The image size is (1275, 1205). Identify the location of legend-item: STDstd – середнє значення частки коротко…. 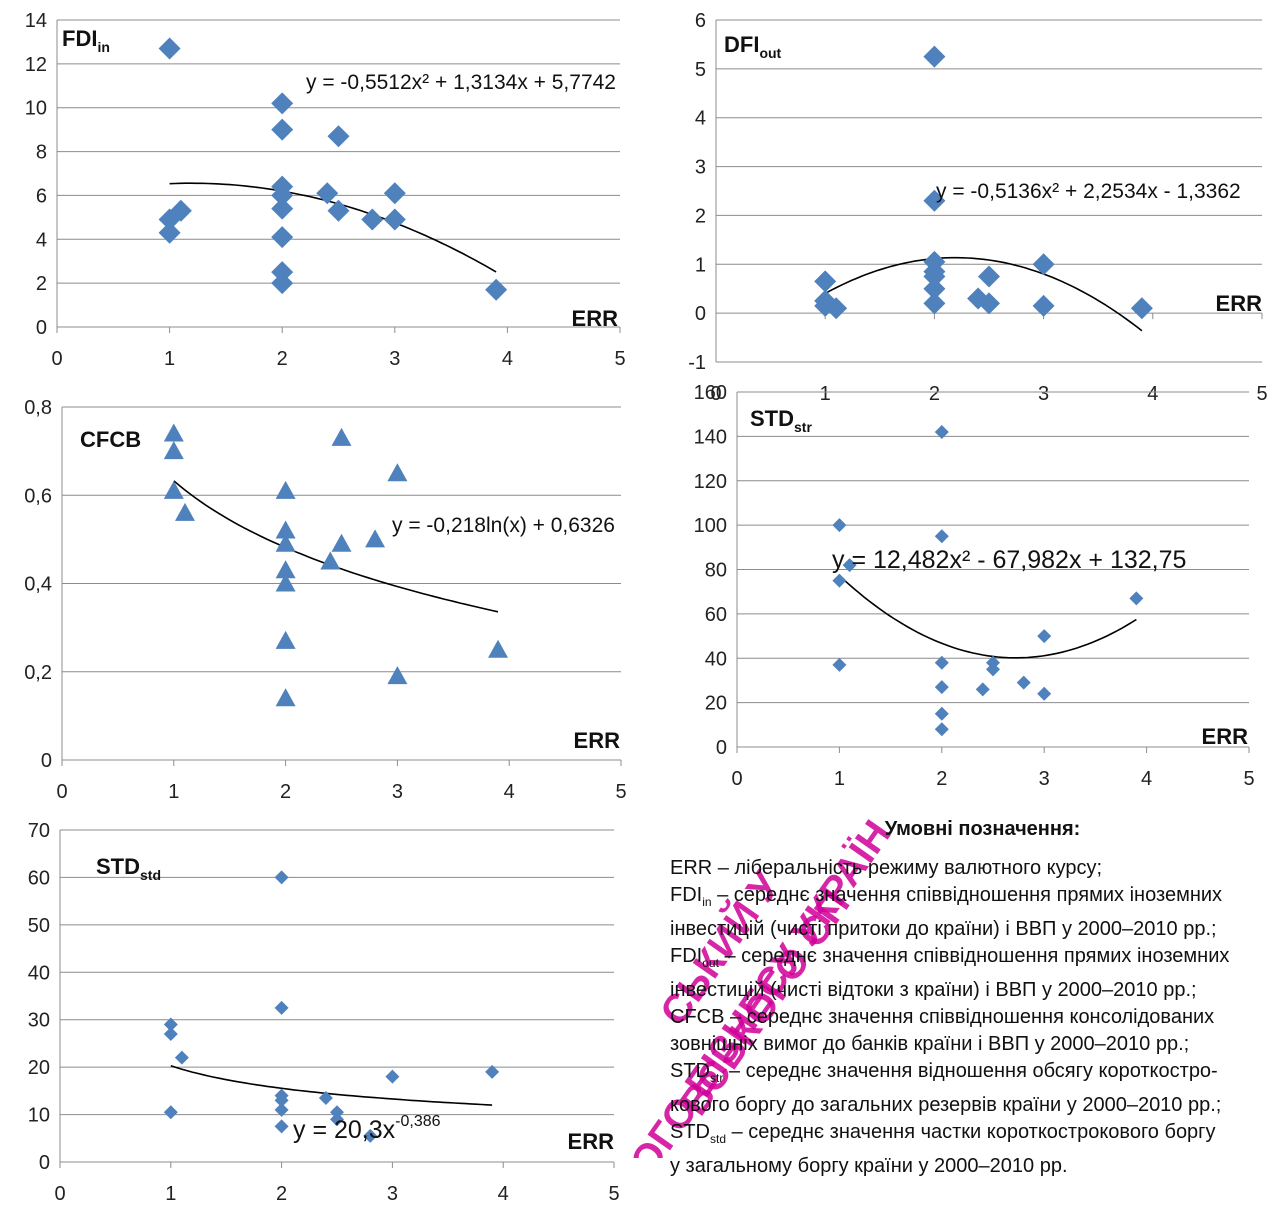
(972, 1136).